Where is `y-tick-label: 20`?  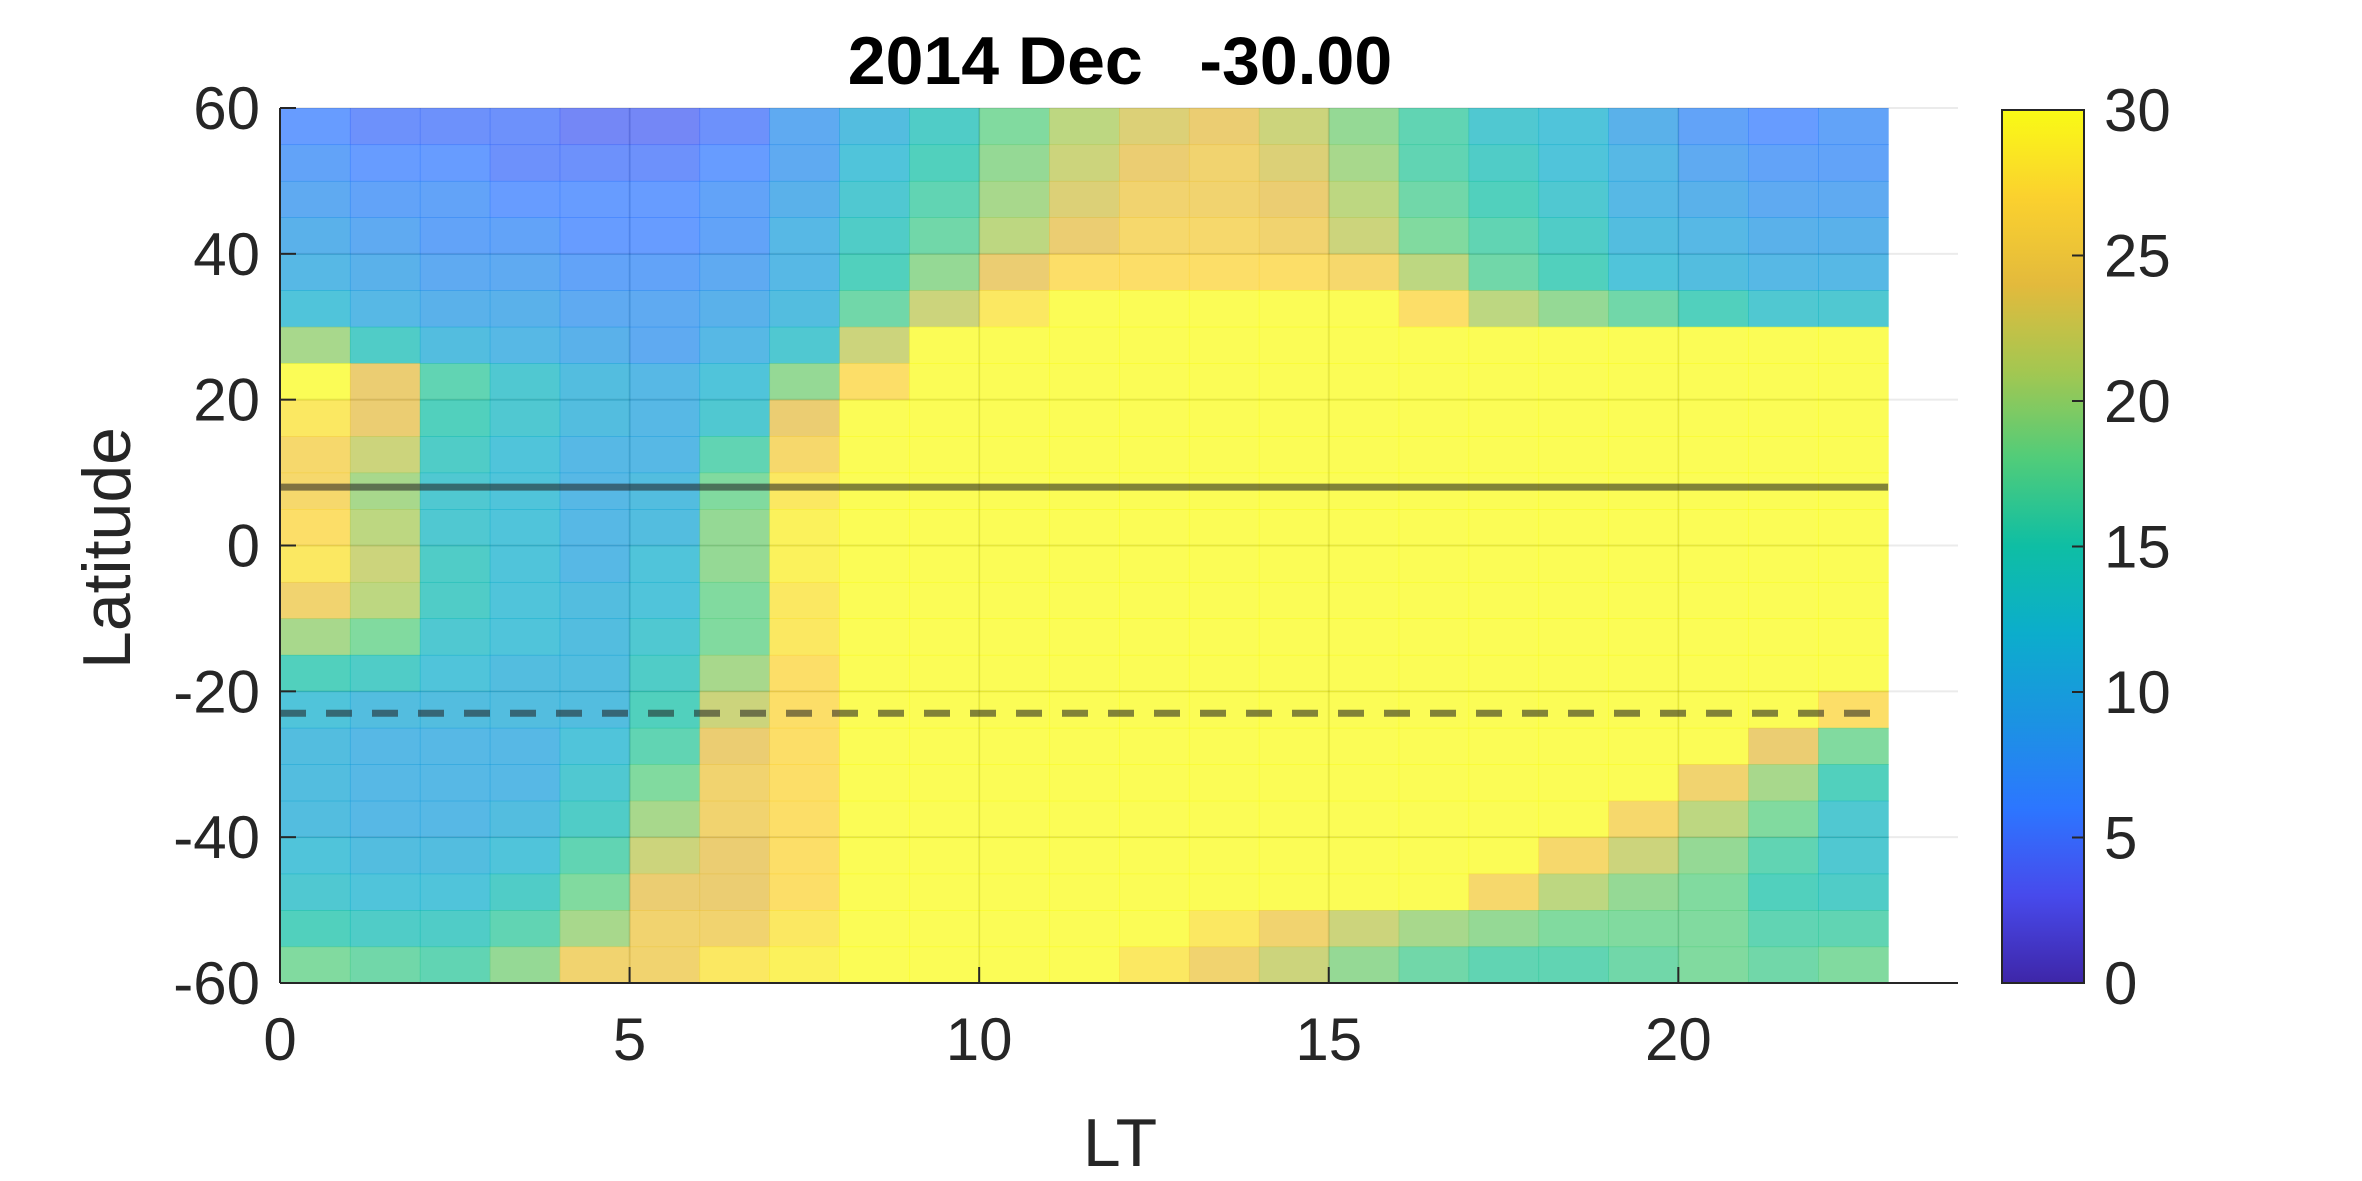
y-tick-label: 20 is located at coordinates (226, 400).